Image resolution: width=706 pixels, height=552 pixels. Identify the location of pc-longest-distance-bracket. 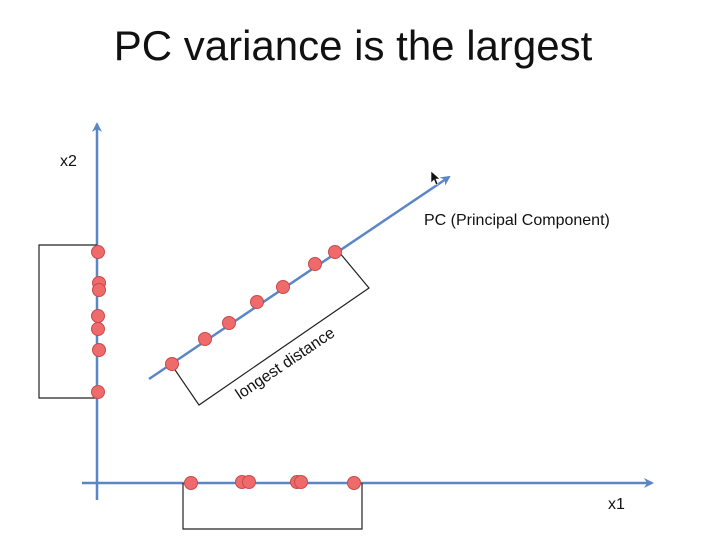
(270, 328).